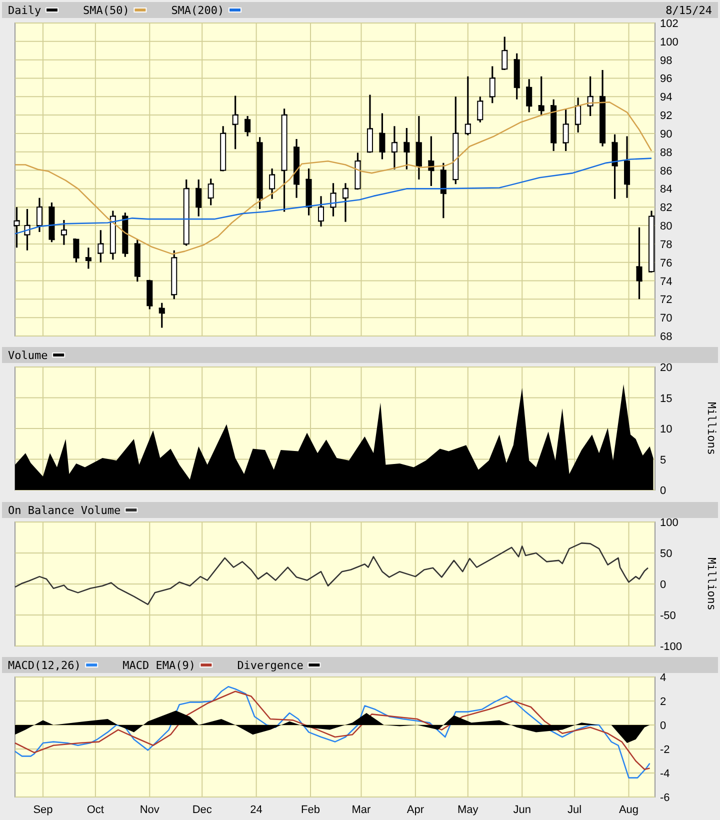 This screenshot has height=820, width=720. I want to click on x-tick-label: Apr, so click(415, 810).